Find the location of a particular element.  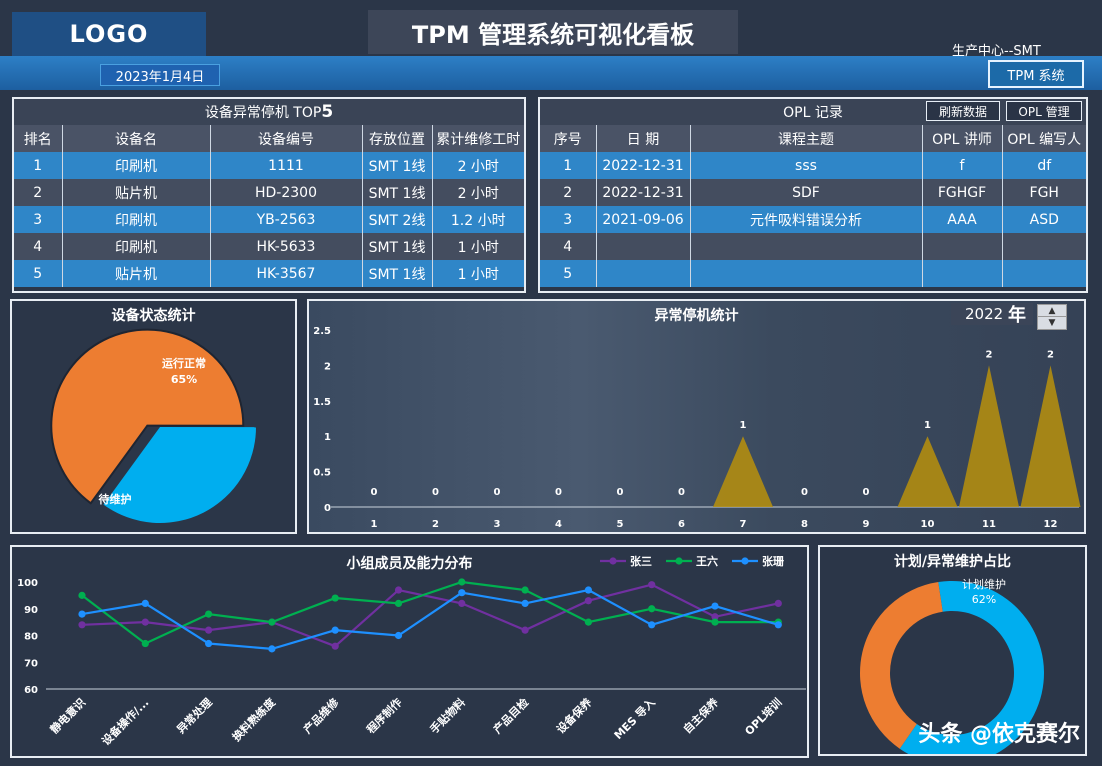

year-display: 2022 年 is located at coordinates (992, 314).